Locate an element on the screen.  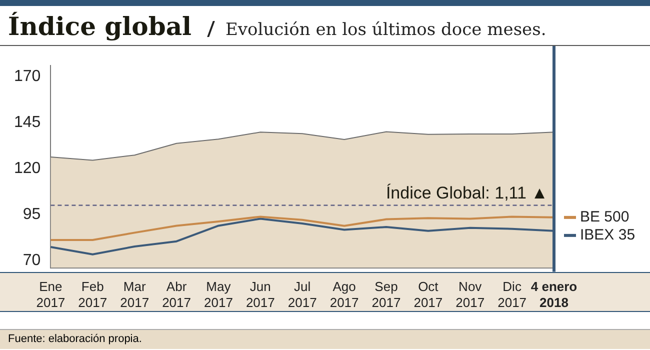
y-tick-label: 95 is located at coordinates (31, 214).